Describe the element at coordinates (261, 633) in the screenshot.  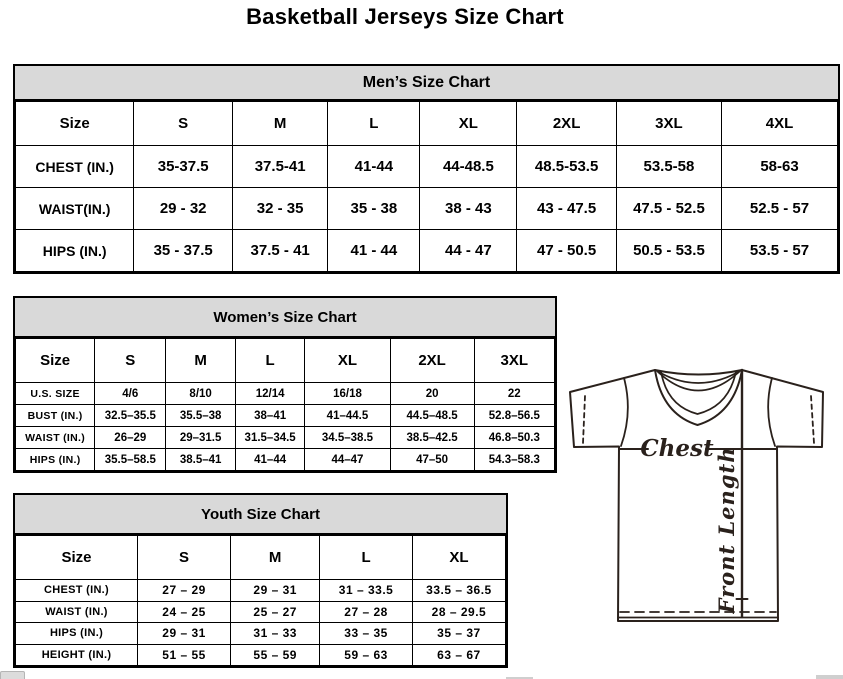
I see `table-row: HIPS (IN.) 29 – 31 31 – 33 33 – 35 35 – 37` at that location.